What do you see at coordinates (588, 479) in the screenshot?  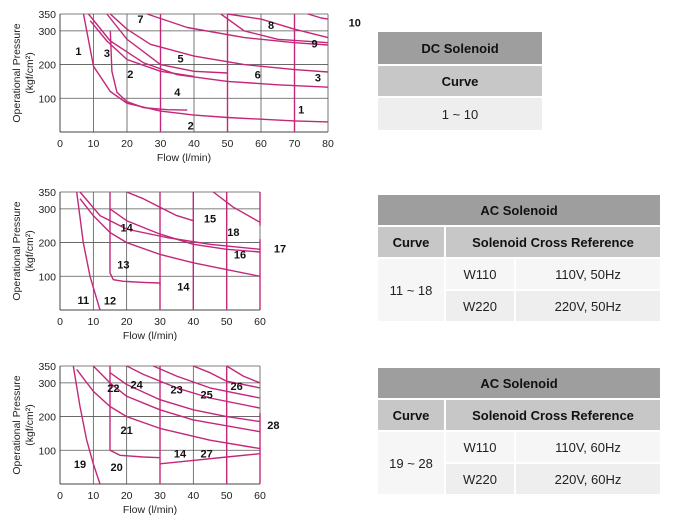 I see `ac60-row2-spec: 220V, 60Hz` at bounding box center [588, 479].